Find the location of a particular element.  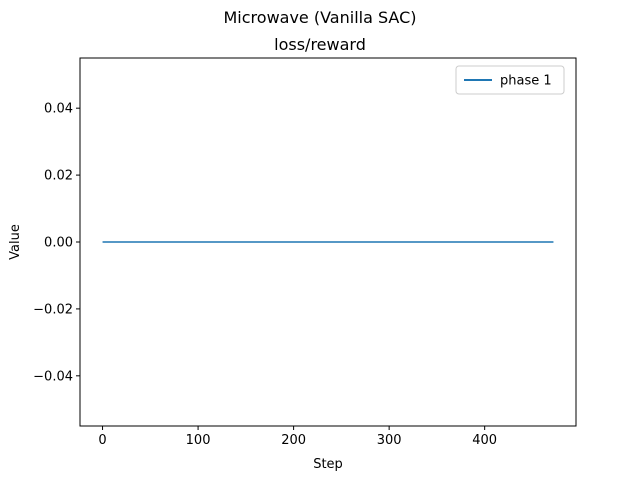

figure-suptitle: Microwave (Vanilla SAC) is located at coordinates (320, 17).